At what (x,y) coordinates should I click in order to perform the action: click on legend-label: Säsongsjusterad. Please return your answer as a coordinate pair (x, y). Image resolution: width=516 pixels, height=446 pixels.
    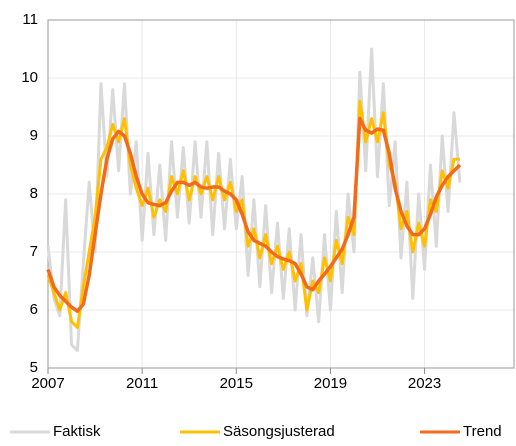
    Looking at the image, I should click on (279, 431).